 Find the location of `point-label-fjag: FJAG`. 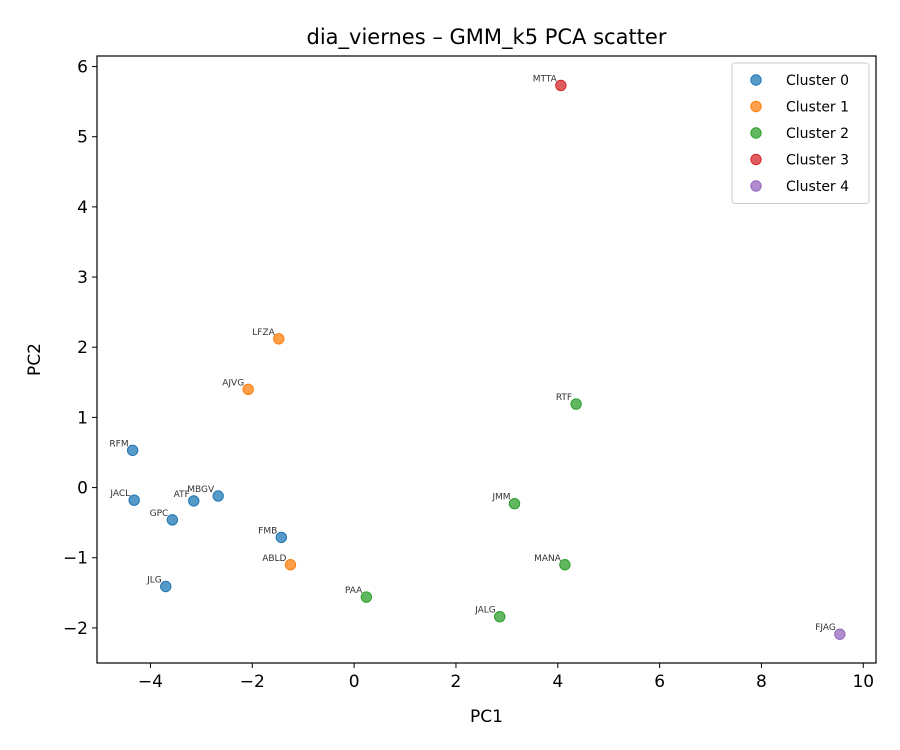

point-label-fjag: FJAG is located at coordinates (825, 628).